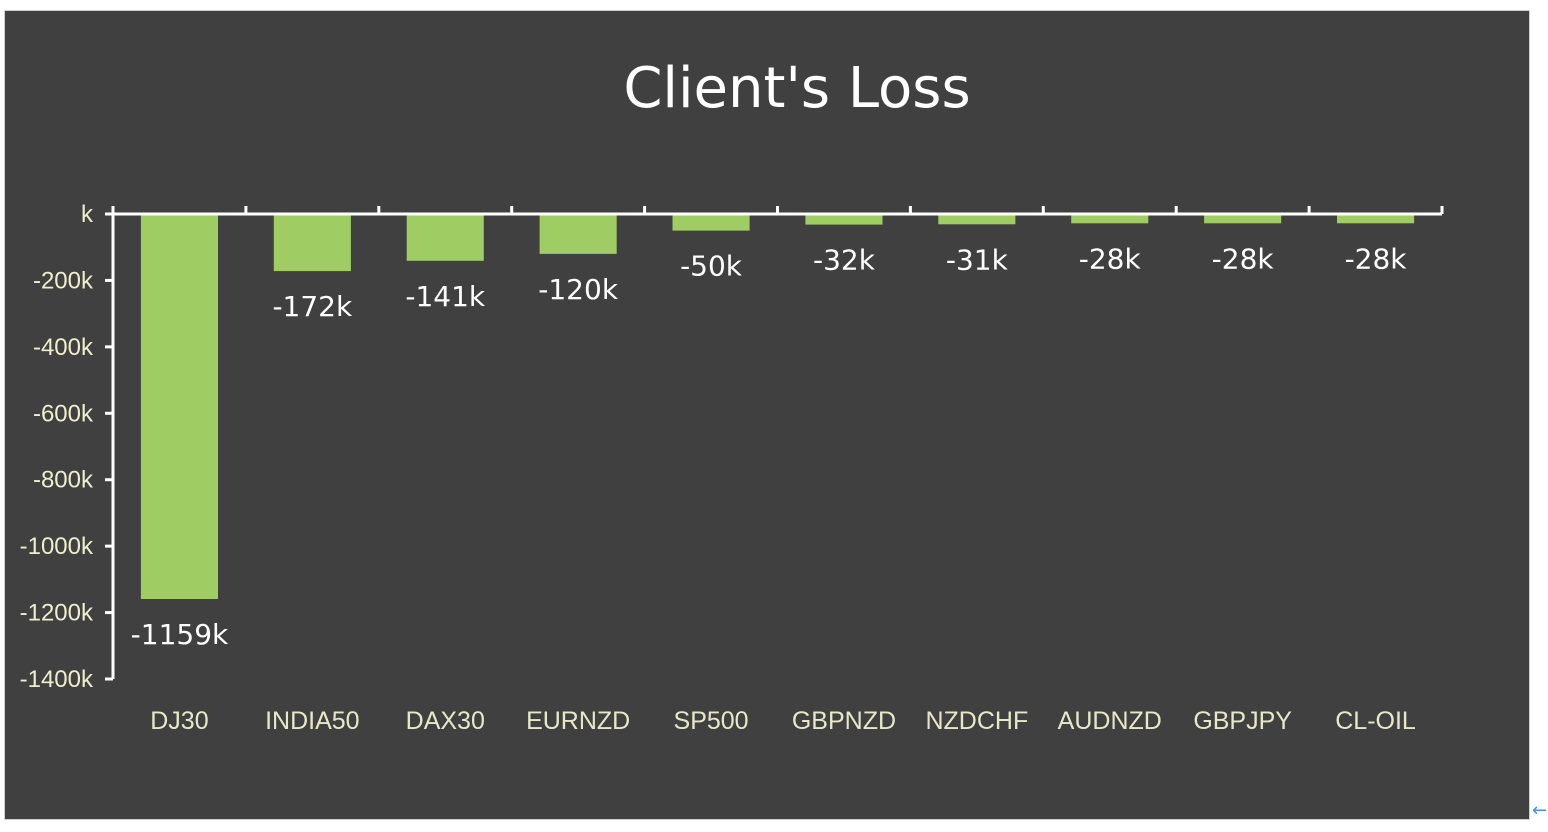  What do you see at coordinates (179, 721) in the screenshot?
I see `x-tick-label-dj30: DJ30` at bounding box center [179, 721].